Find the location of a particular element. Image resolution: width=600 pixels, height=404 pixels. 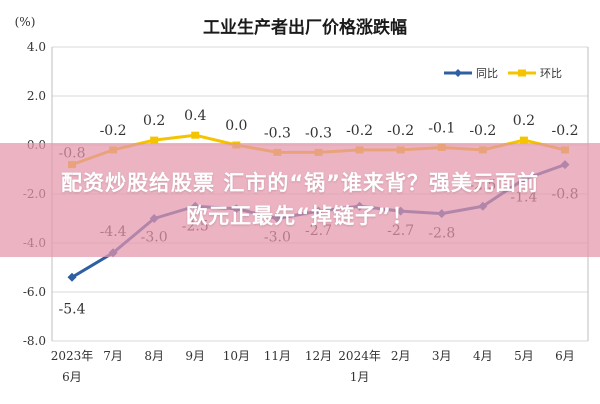

x-tick-label: 3月 is located at coordinates (442, 356).